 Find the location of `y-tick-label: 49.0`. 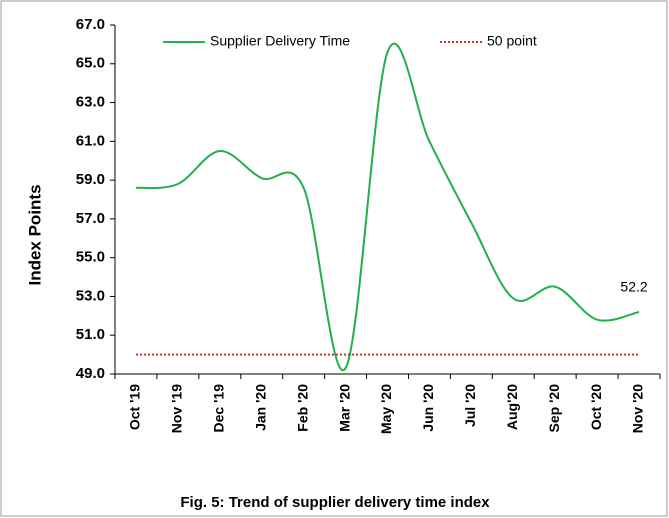

y-tick-label: 49.0 is located at coordinates (90, 373).